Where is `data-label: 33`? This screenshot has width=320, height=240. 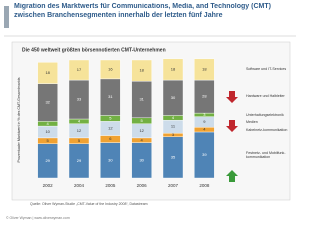 data-label: 33 is located at coordinates (79, 99).